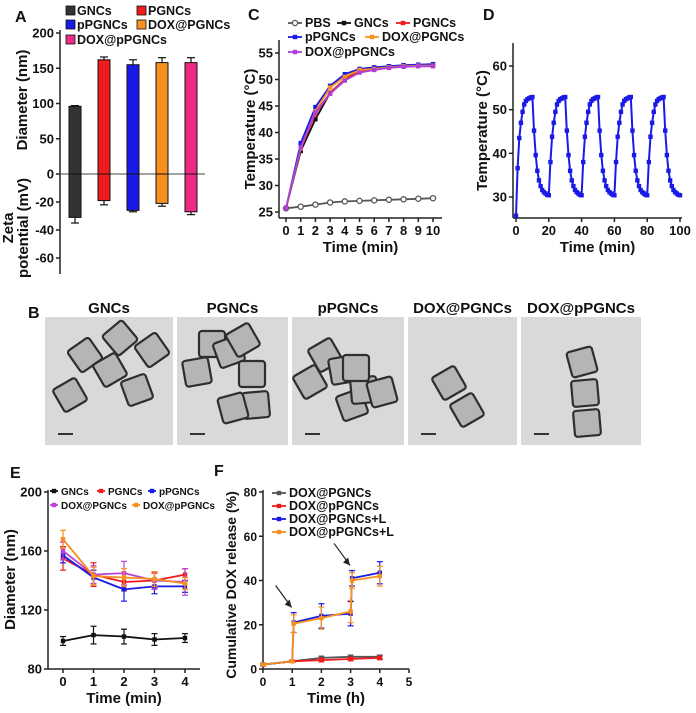  Describe the element at coordinates (251, 625) in the screenshot. I see `y-tick-label: 20` at that location.